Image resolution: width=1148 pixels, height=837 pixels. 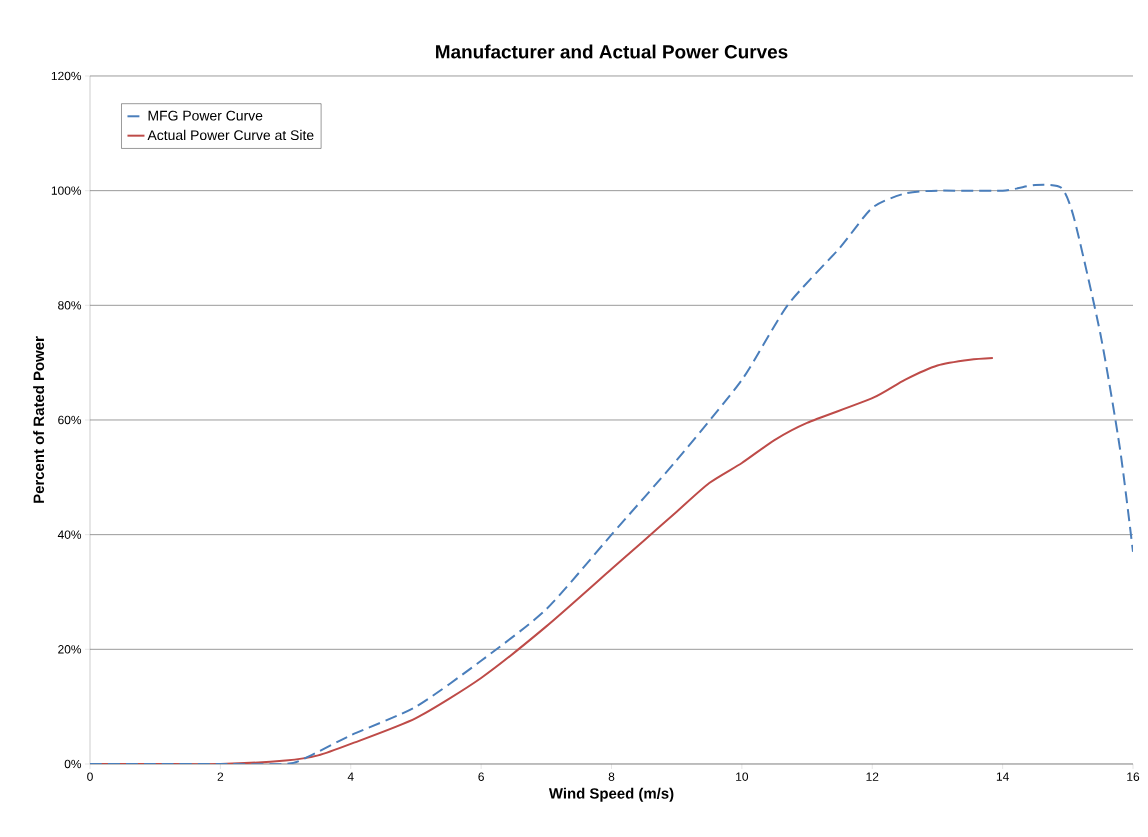 I want to click on y-tick-label: 40%, so click(x=69, y=534).